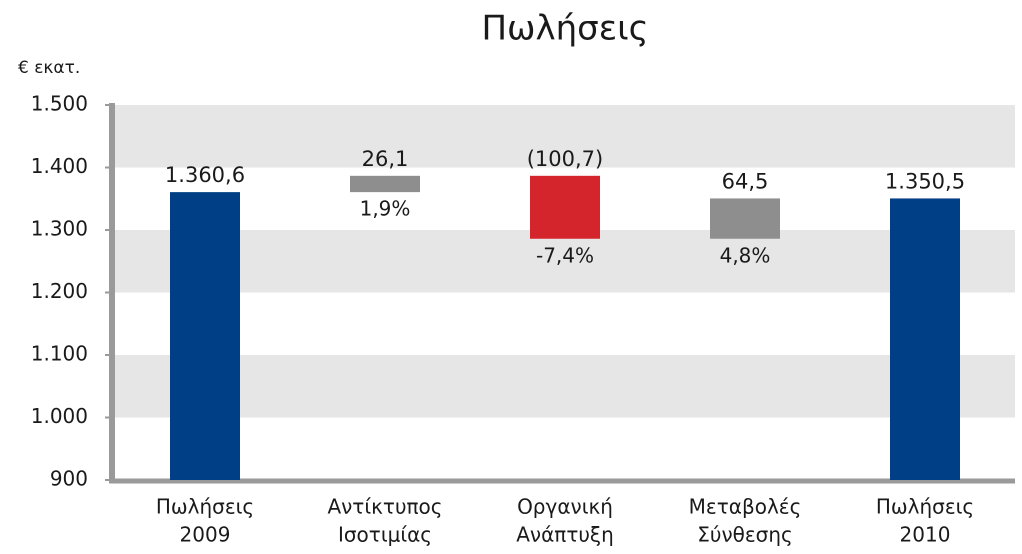  Describe the element at coordinates (385, 209) in the screenshot. I see `pct-label: 1,9%` at that location.